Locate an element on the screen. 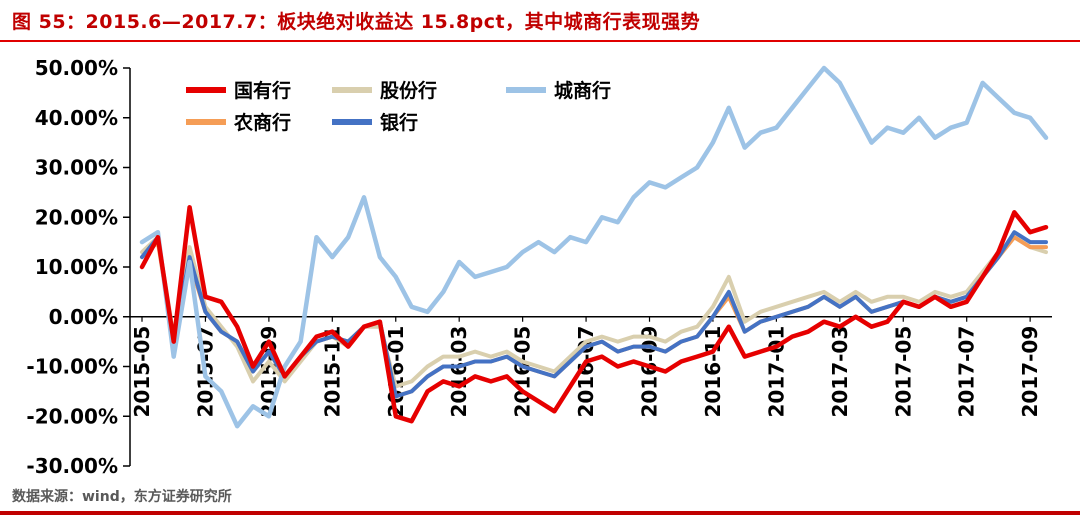  y-axis-label: 40.00% is located at coordinates (76, 118).